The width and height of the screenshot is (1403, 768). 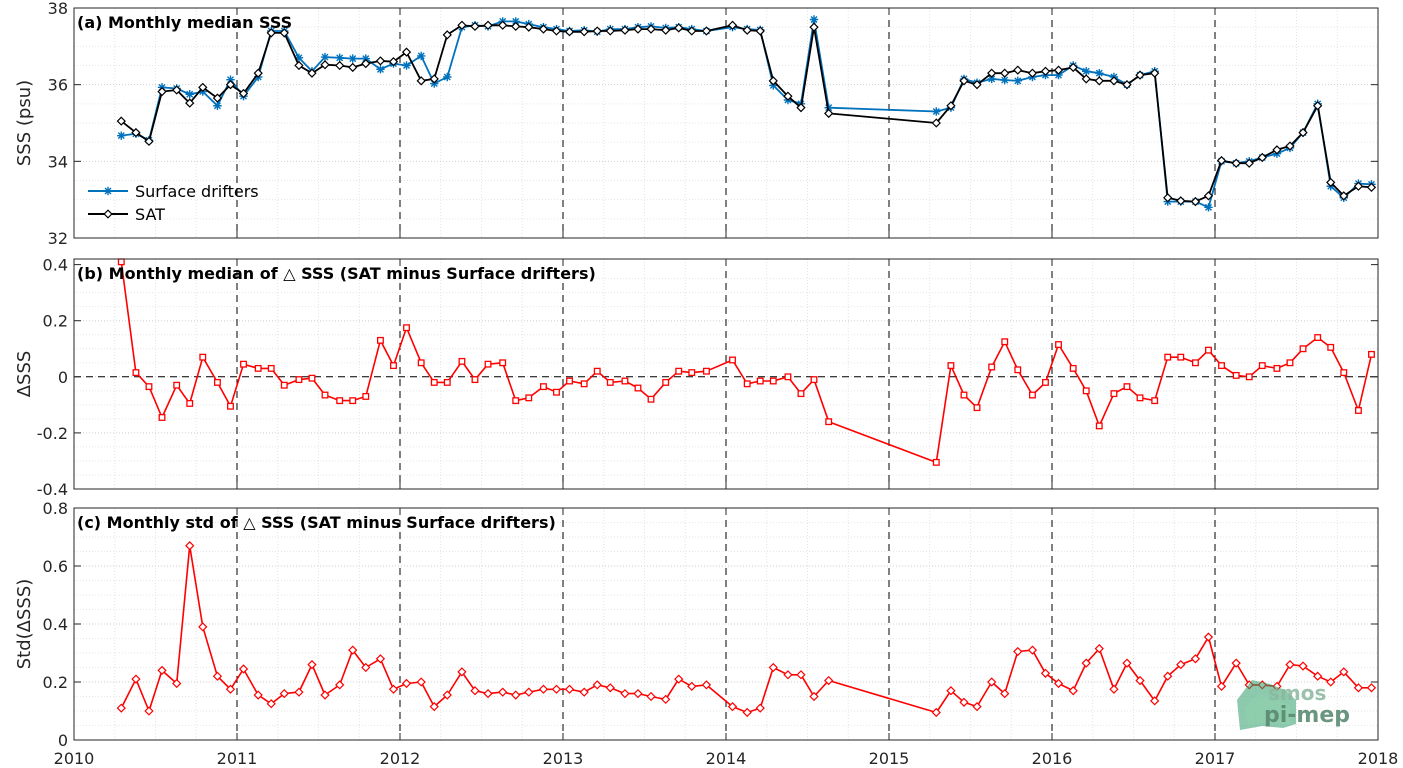 I want to click on panel-title: (a) Monthly median SSS, so click(x=184, y=22).